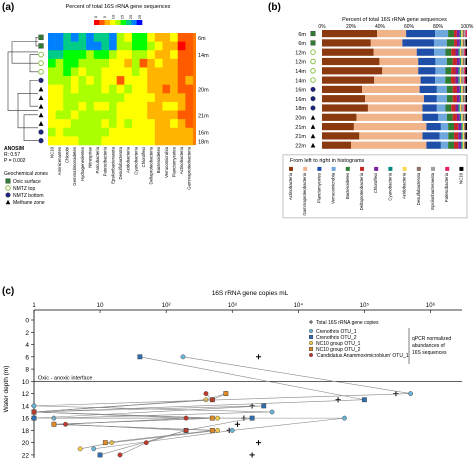  I want to click on y-tick-label: 2, so click(27, 333).